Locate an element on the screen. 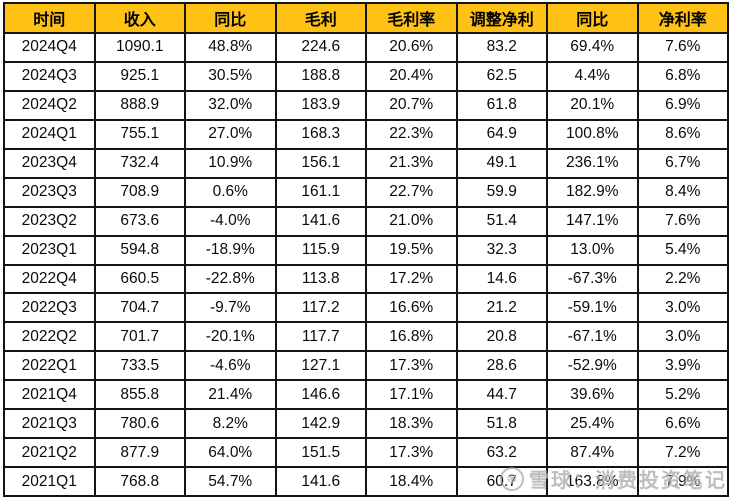 This screenshot has height=500, width=735. cell-gross-margin: 16.6% is located at coordinates (411, 308).